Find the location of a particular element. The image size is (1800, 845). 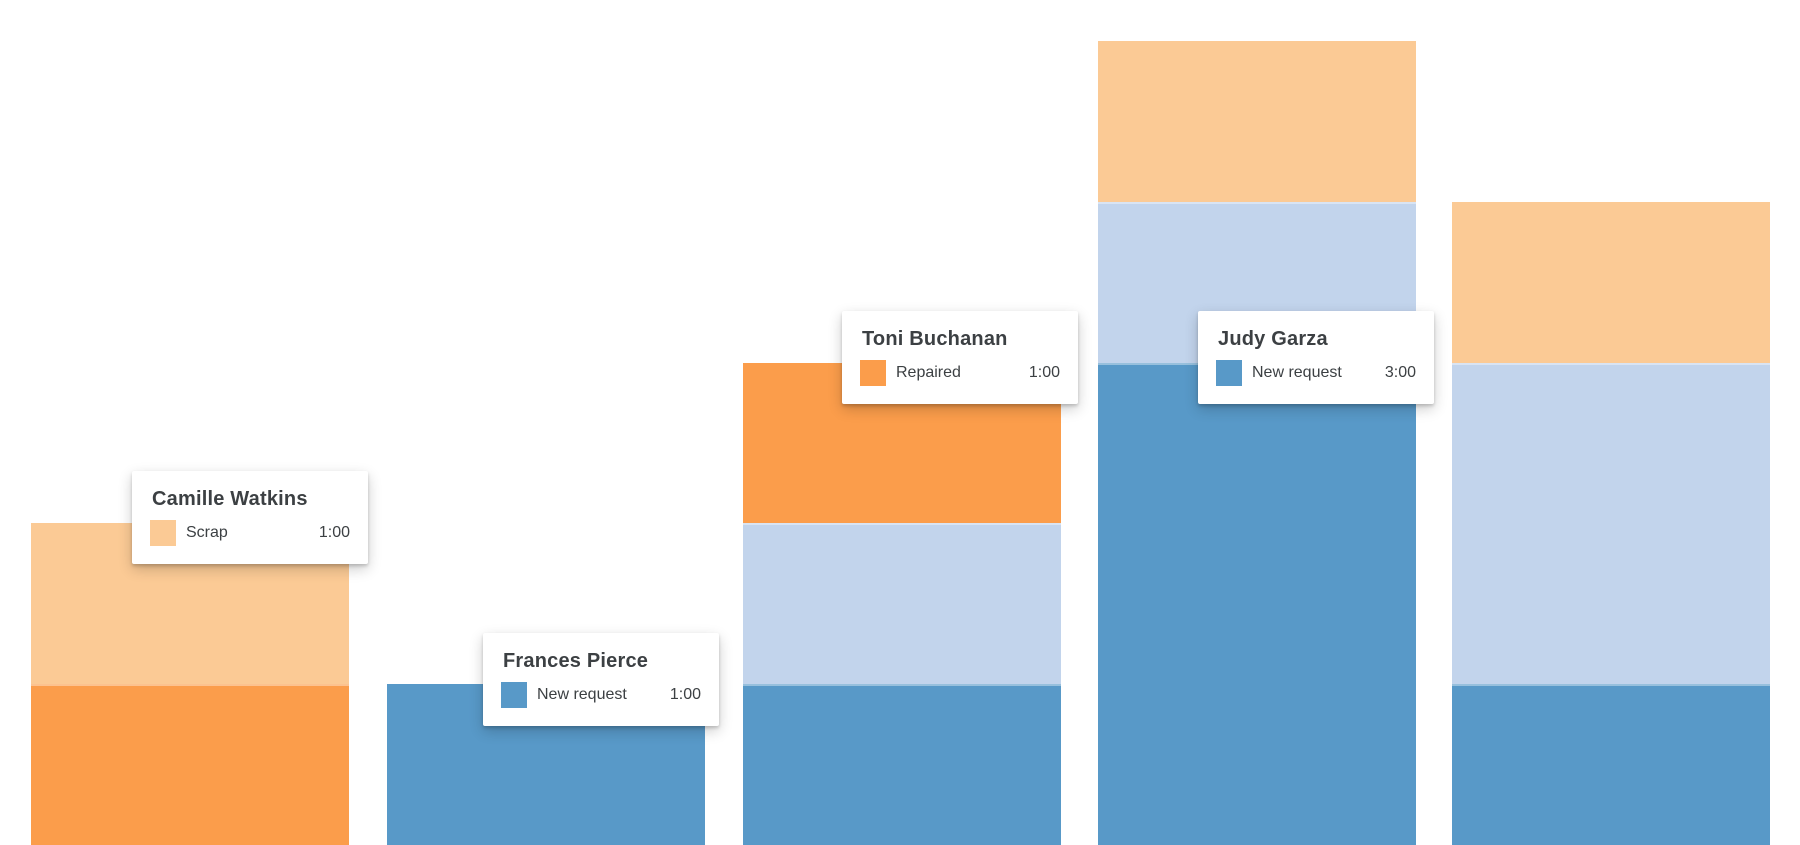

tooltip-person-name: Camille Watkins is located at coordinates (230, 499).